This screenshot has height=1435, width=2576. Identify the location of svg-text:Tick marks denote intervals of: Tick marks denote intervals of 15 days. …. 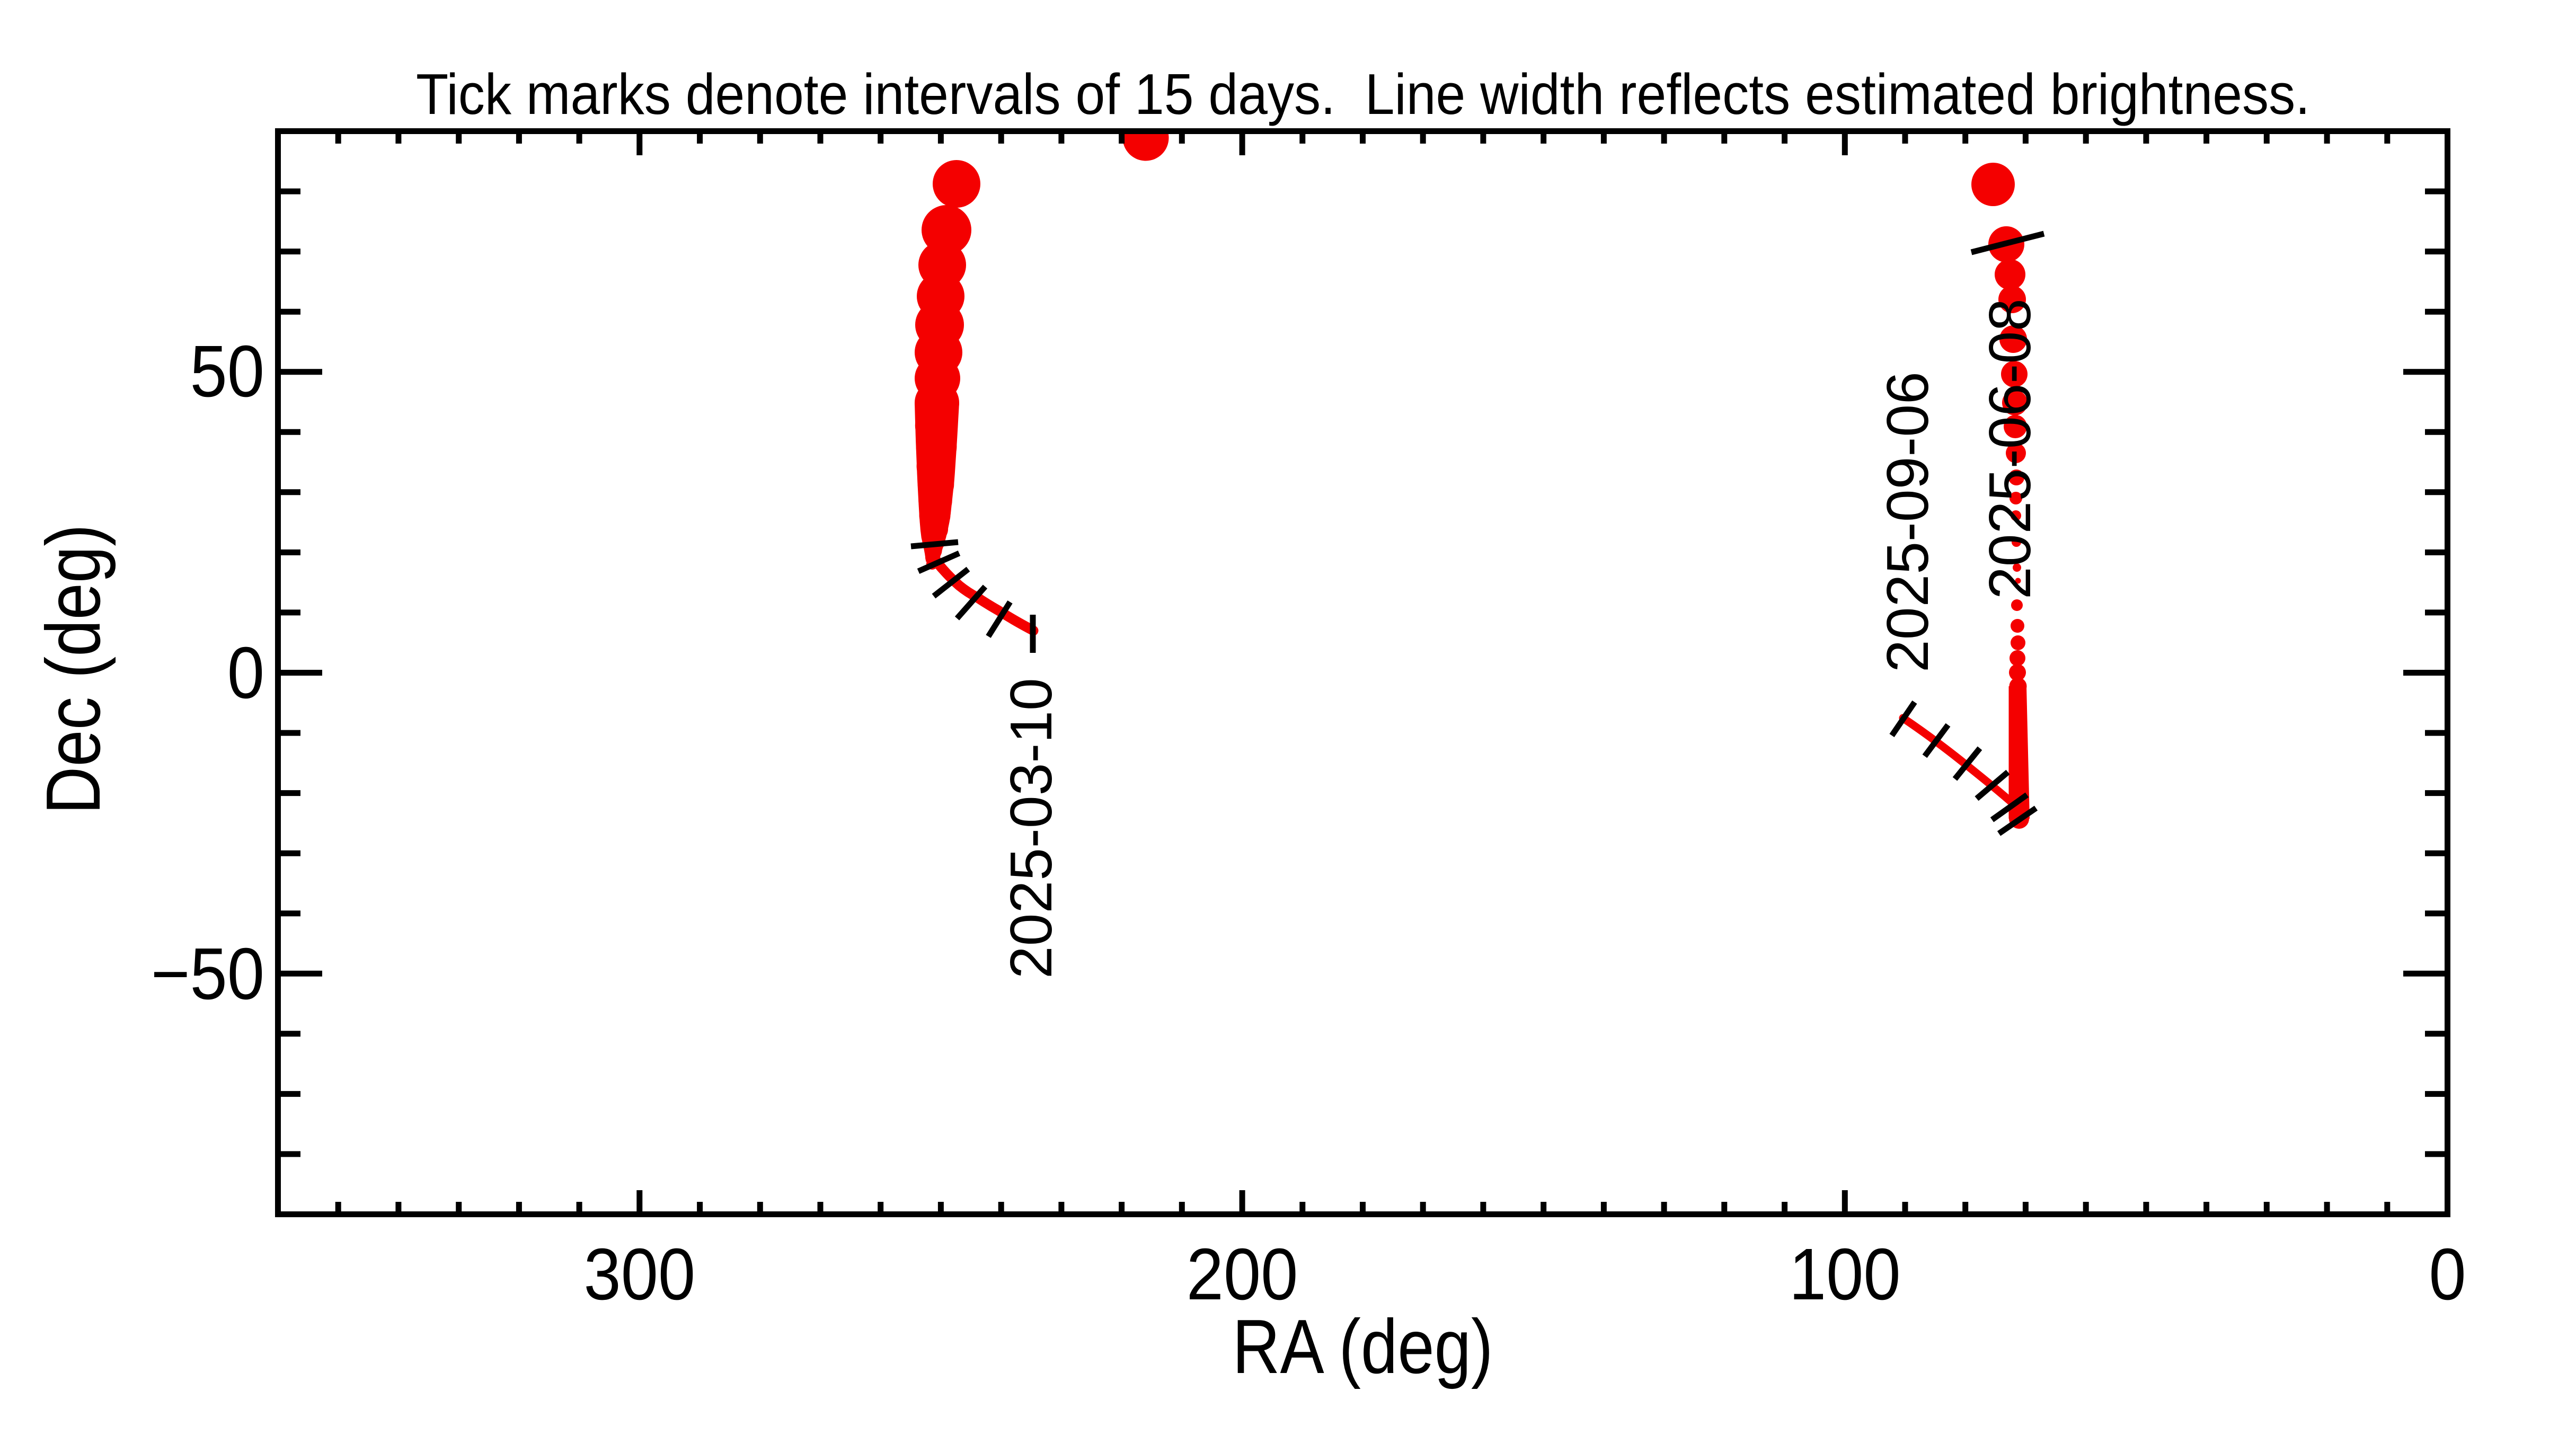
(1363, 95).